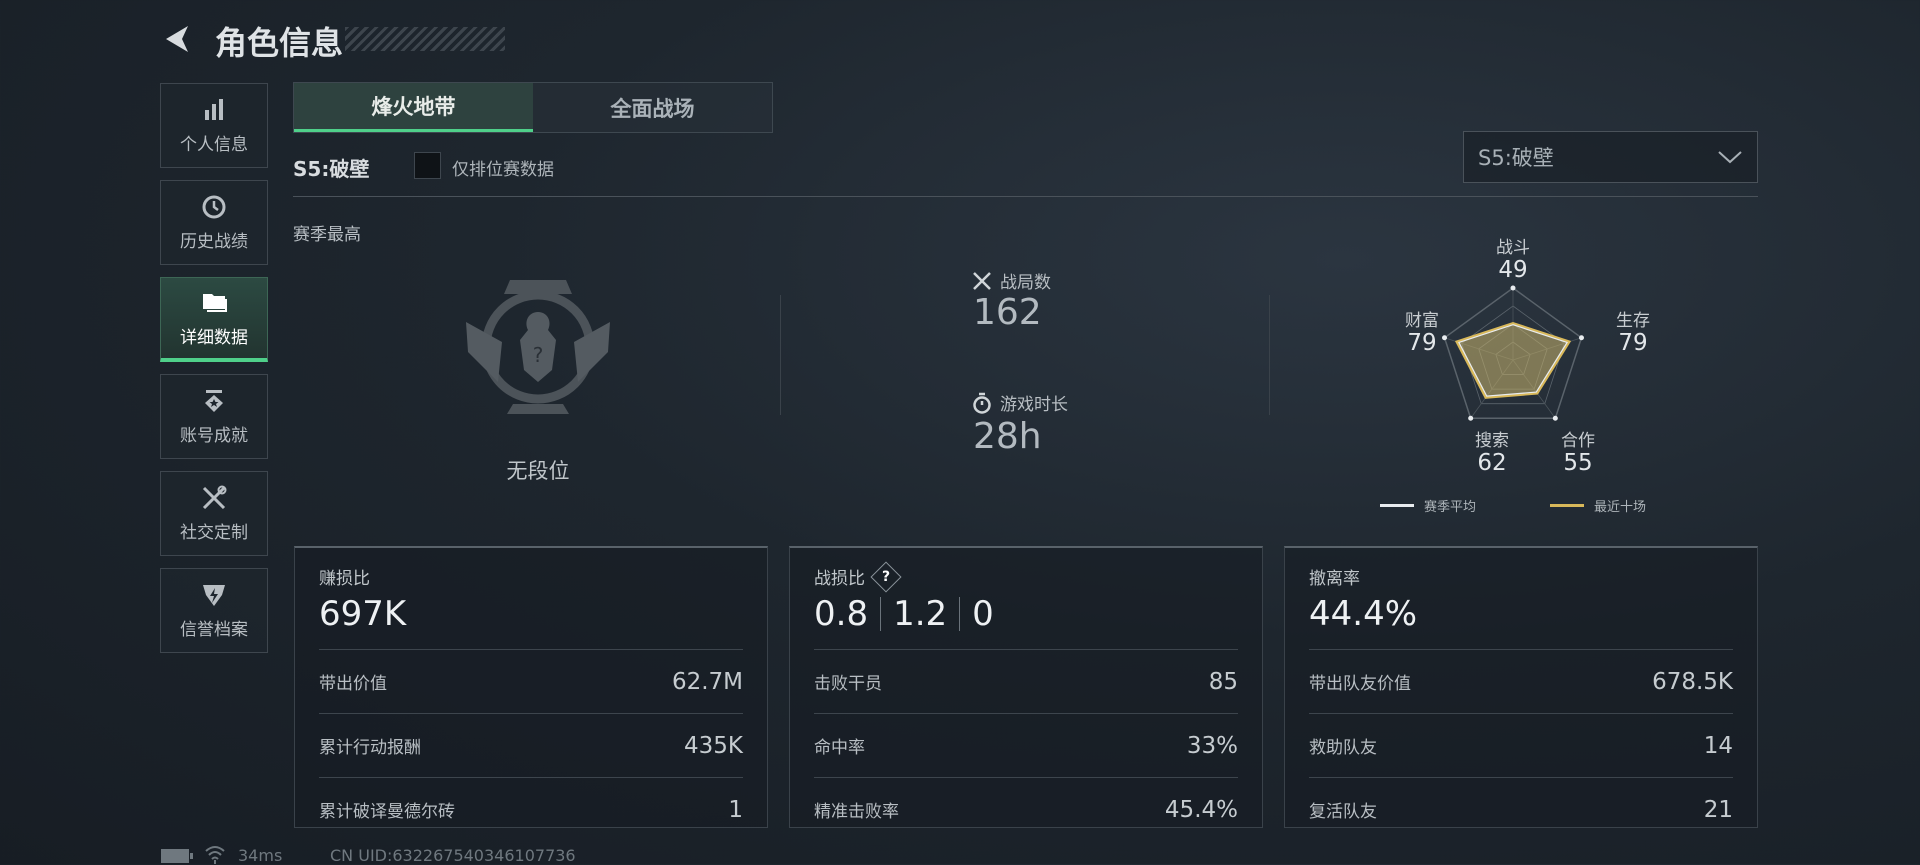 This screenshot has height=865, width=1920. I want to click on stat-value: 435K, so click(713, 745).